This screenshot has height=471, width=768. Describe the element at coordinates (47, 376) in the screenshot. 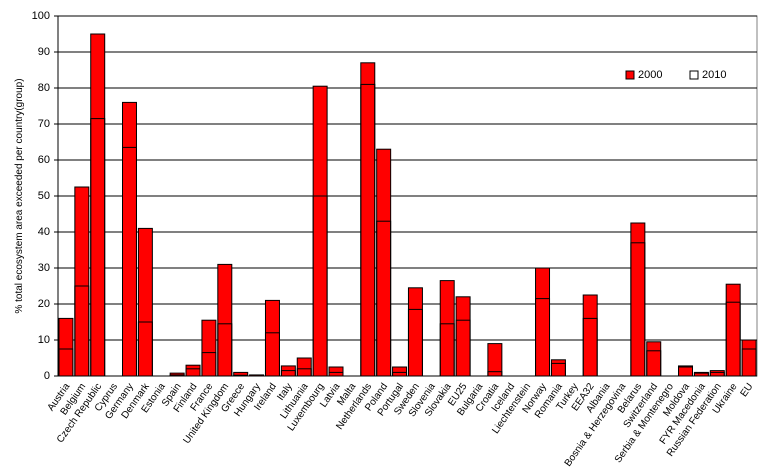

I see `y-tick-label: 0` at that location.